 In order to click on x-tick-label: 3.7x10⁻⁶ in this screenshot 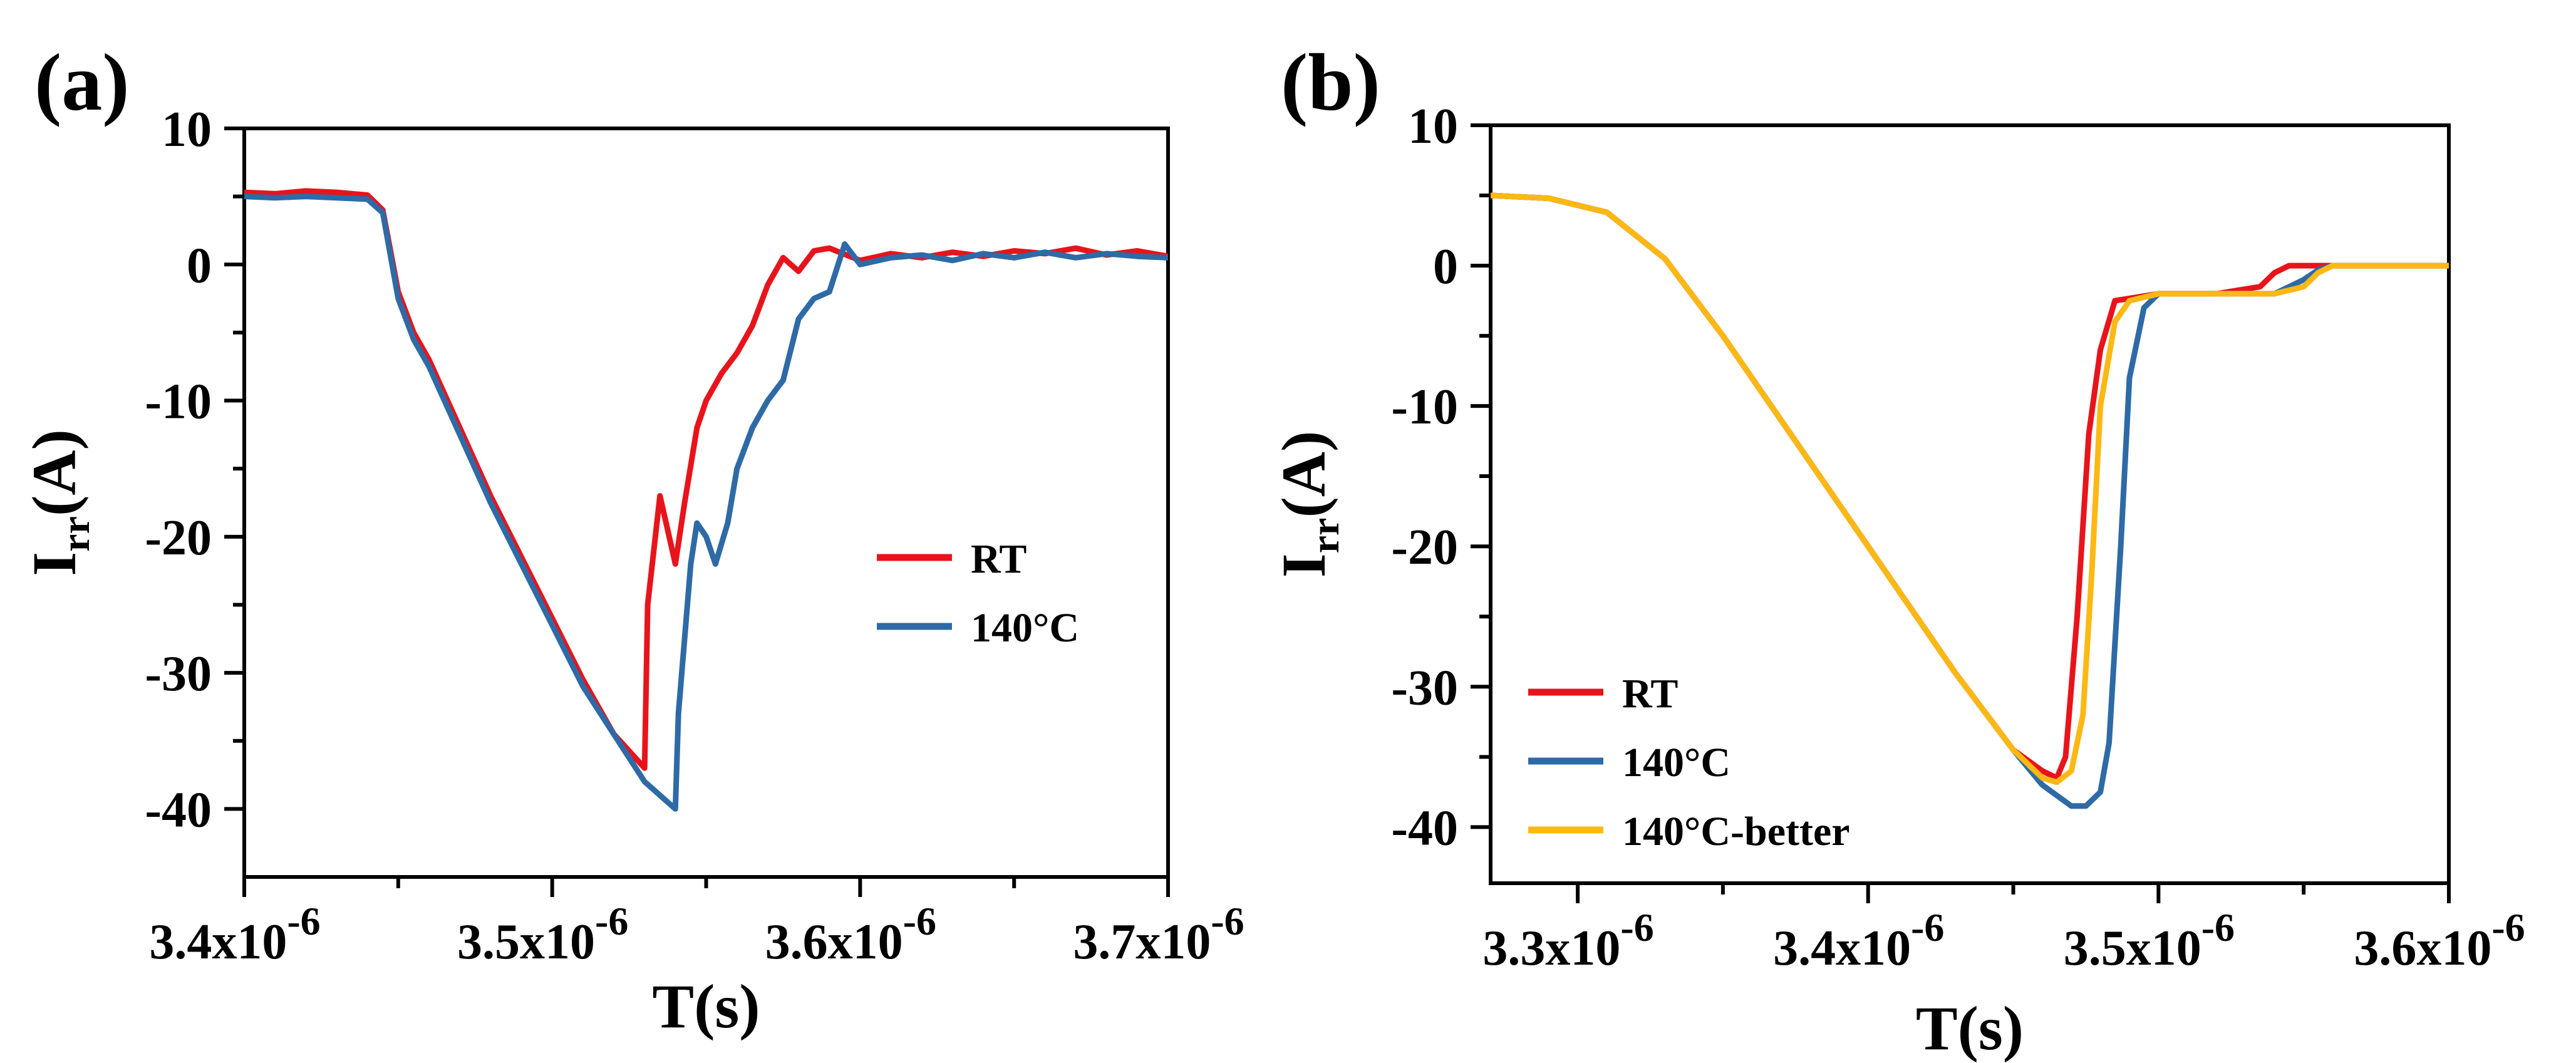, I will do `click(1158, 934)`.